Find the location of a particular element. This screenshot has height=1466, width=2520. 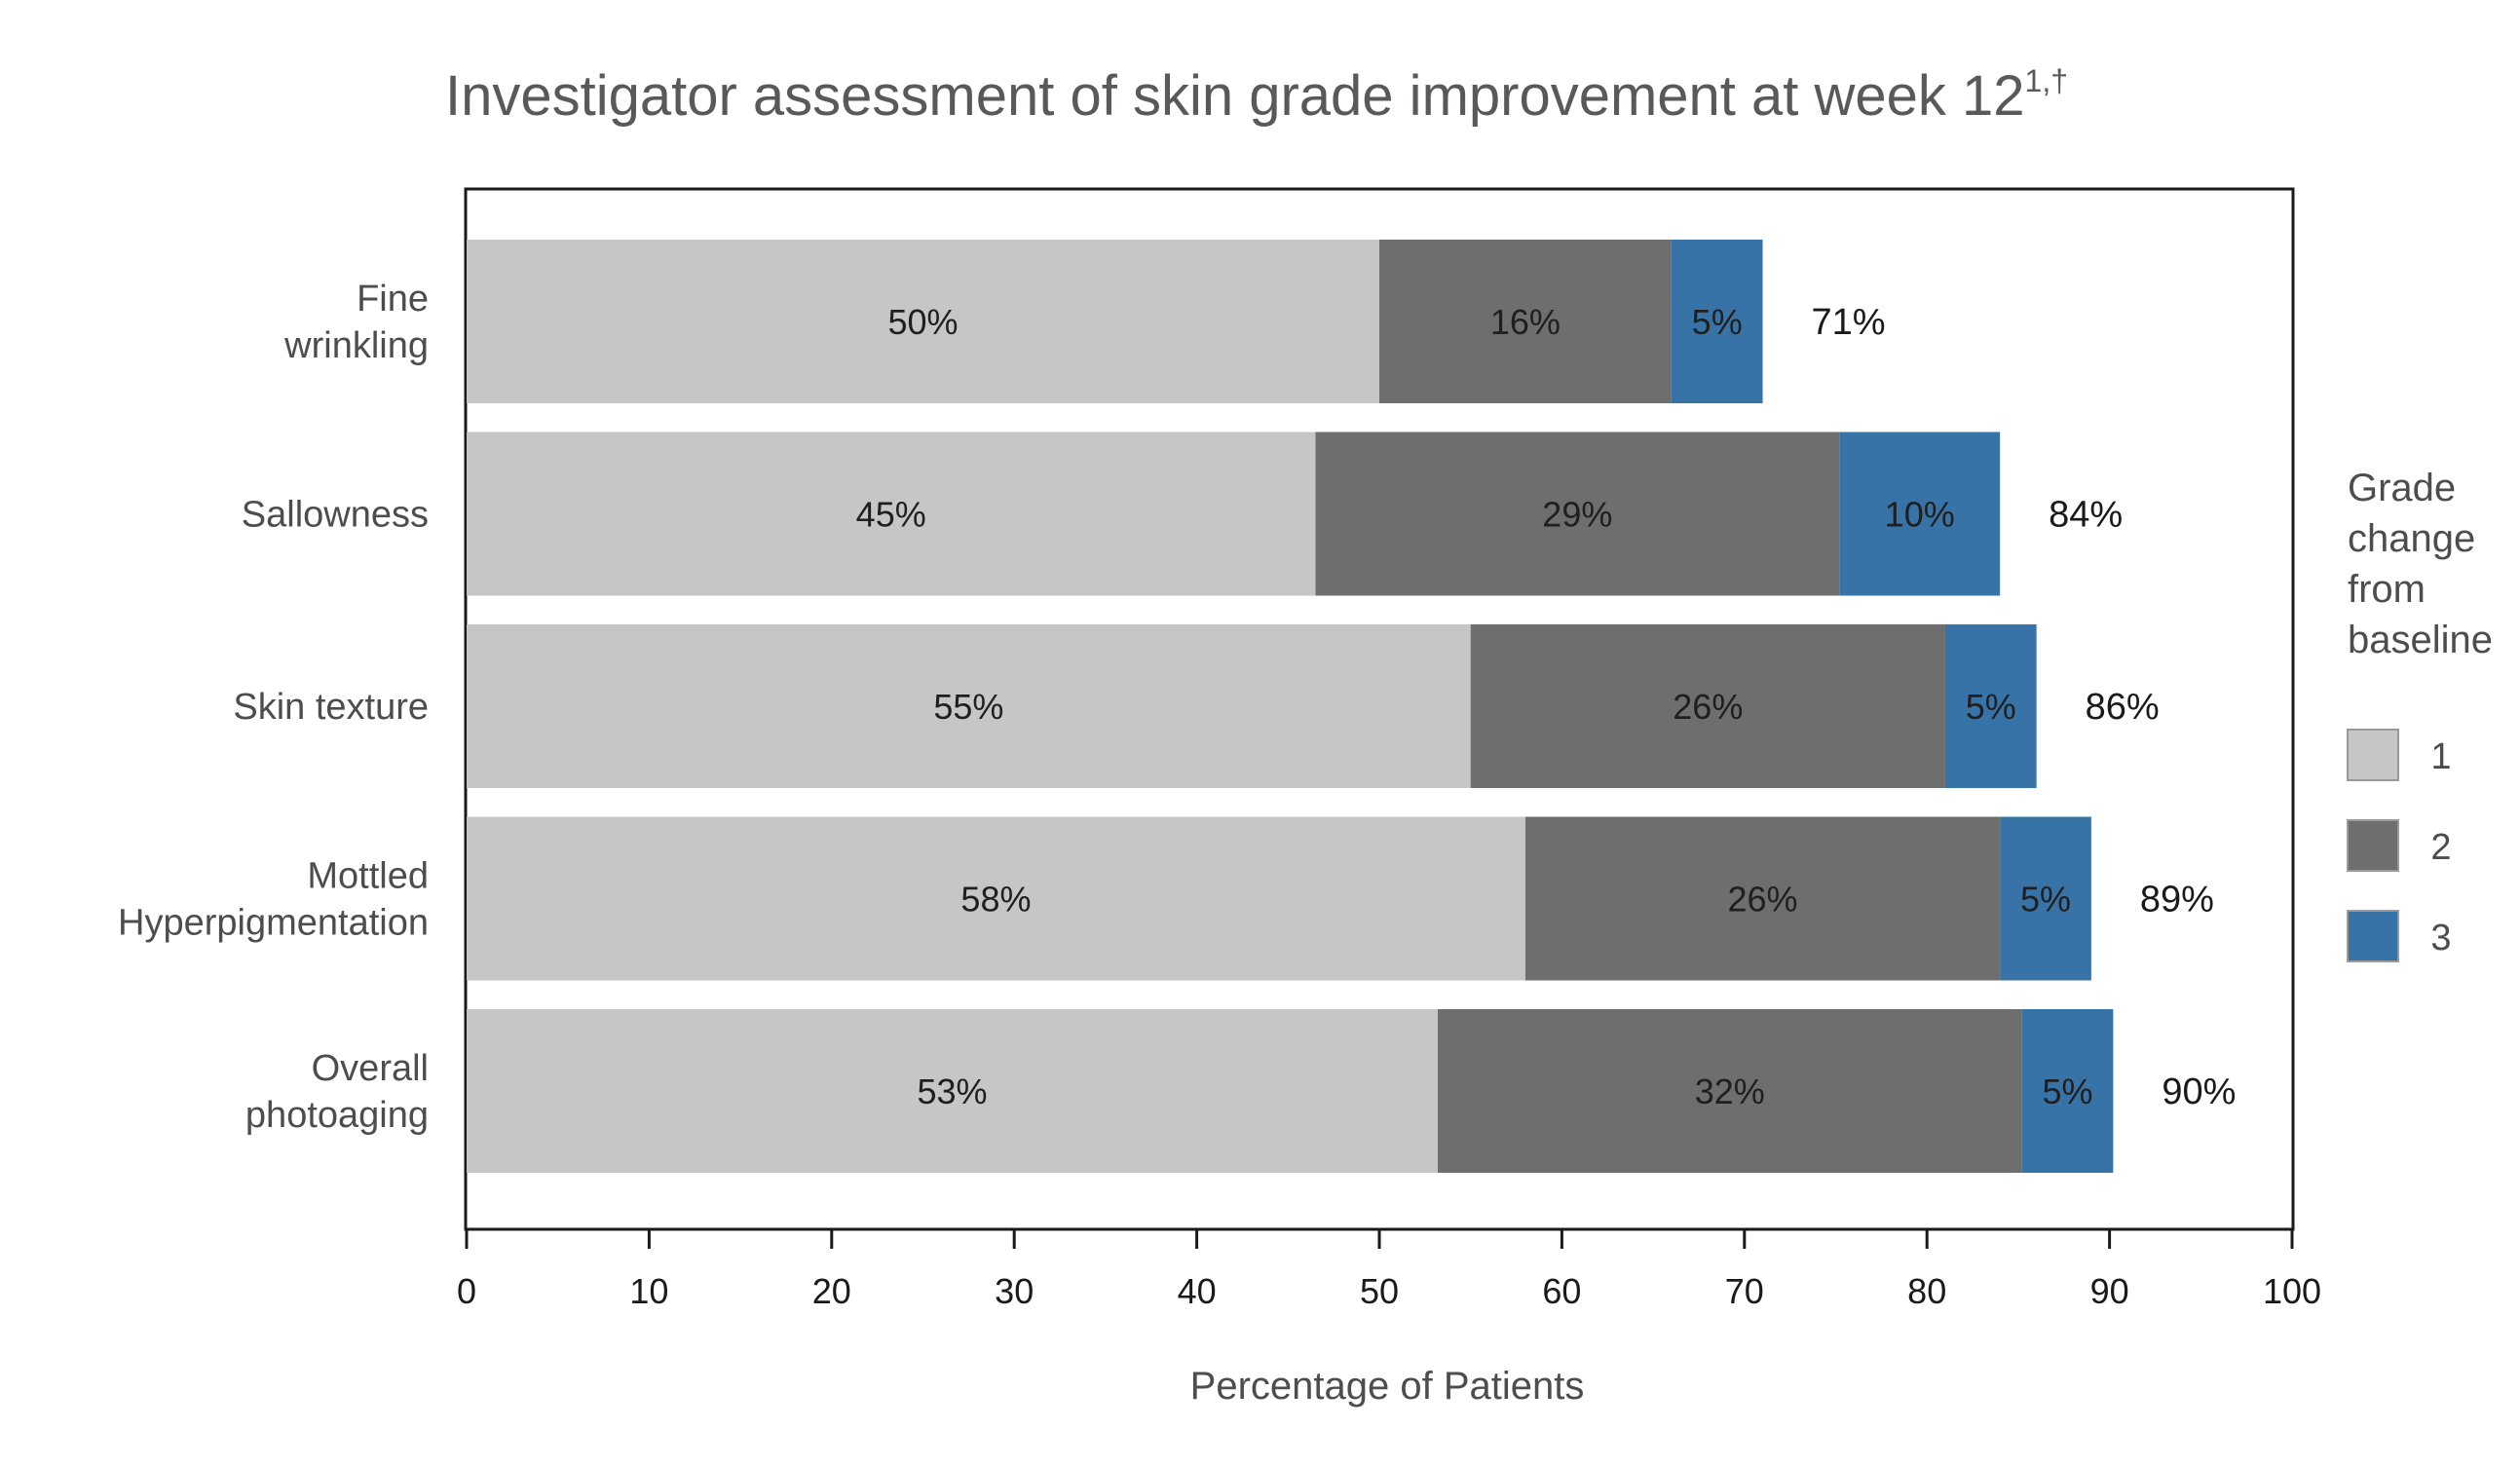

bar-total-label: 89% is located at coordinates (2177, 900).